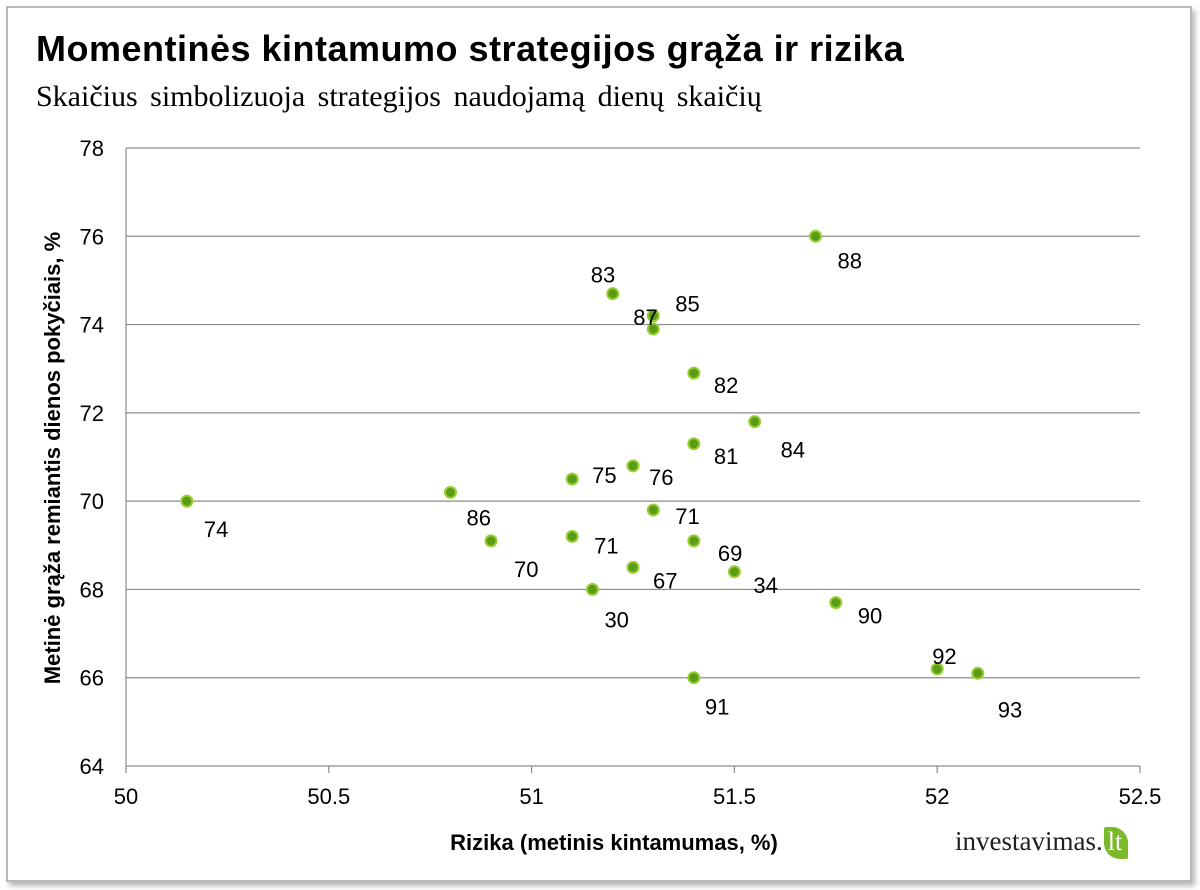  What do you see at coordinates (1010, 709) in the screenshot?
I see `data-point-label: 93` at bounding box center [1010, 709].